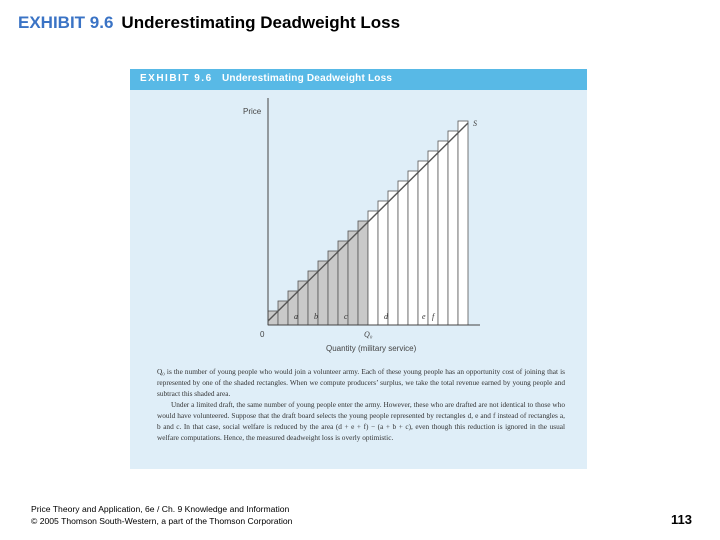 This screenshot has height=540, width=720. I want to click on supply-steps, so click(368, 223).